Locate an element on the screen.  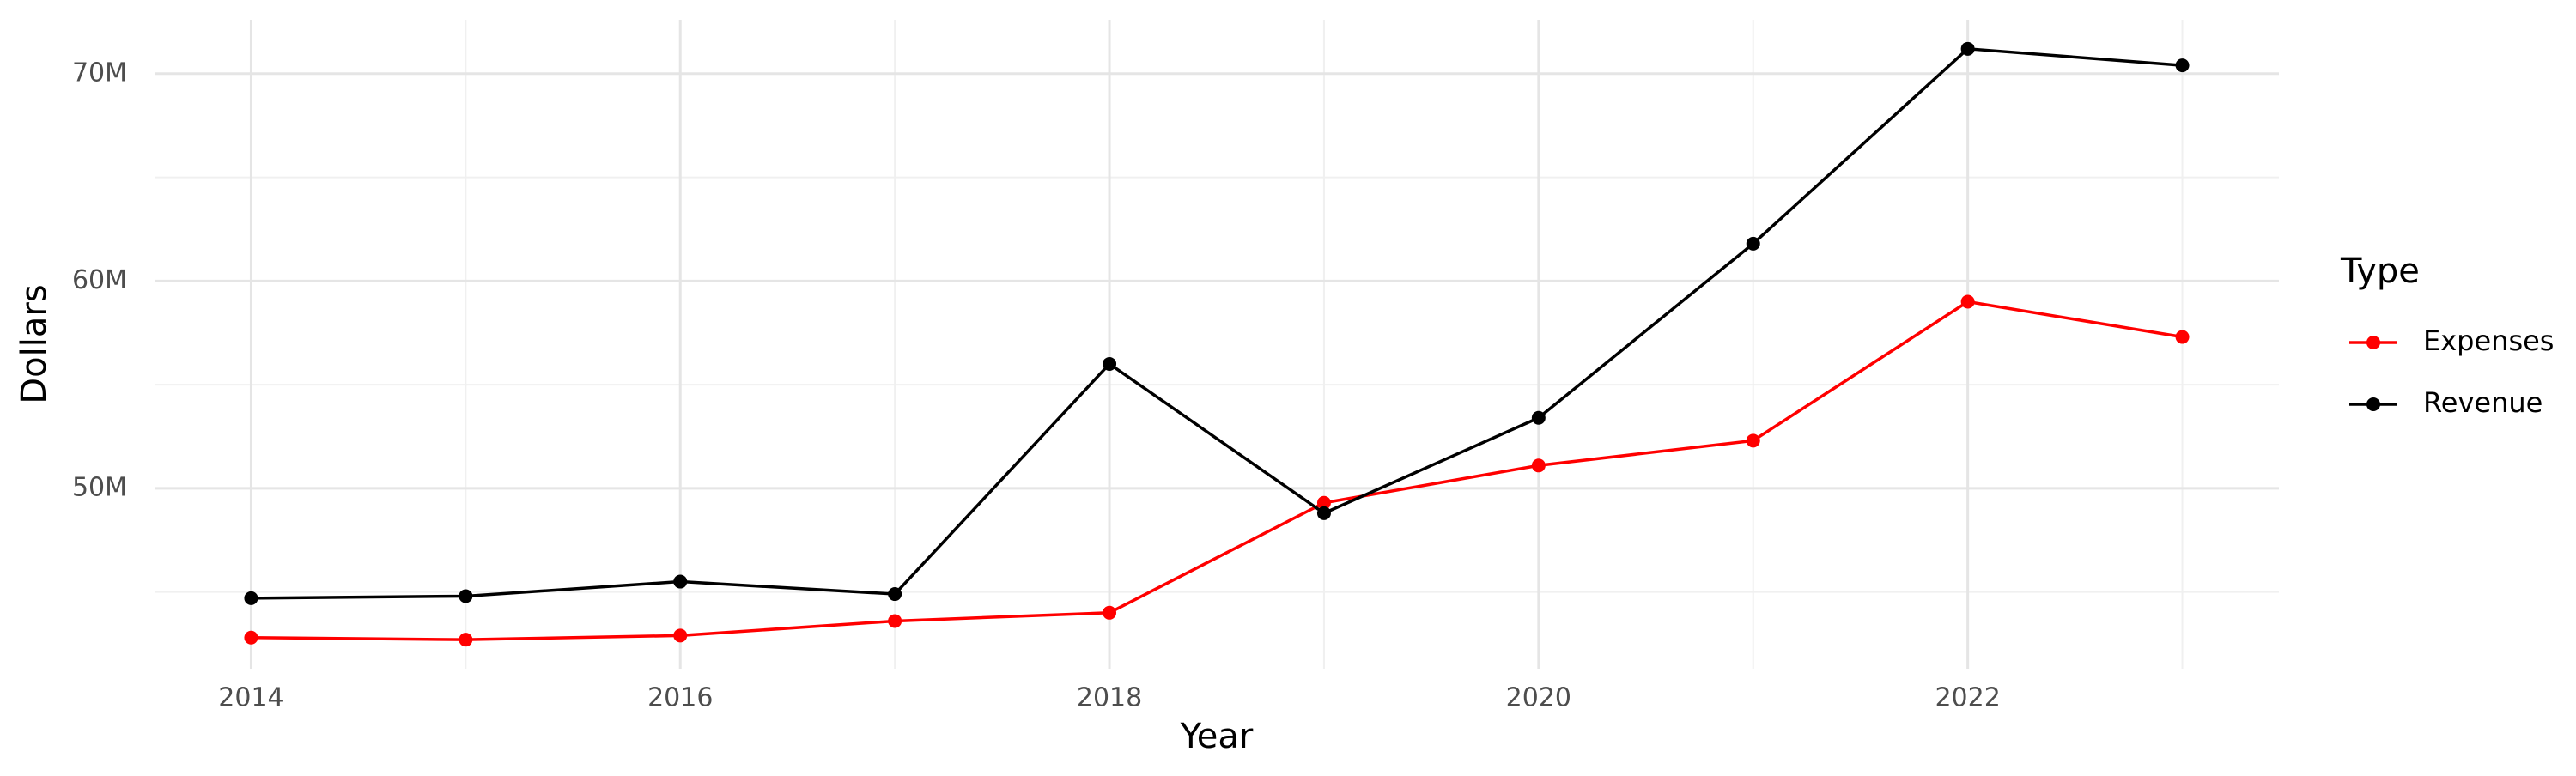
y-tick-label: 50M is located at coordinates (99, 487).